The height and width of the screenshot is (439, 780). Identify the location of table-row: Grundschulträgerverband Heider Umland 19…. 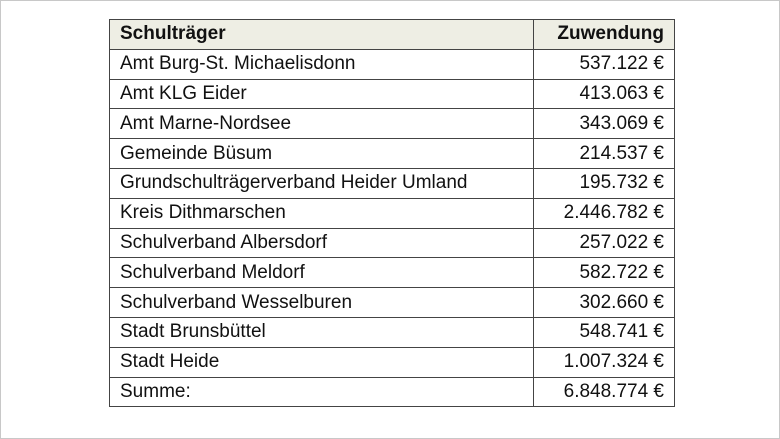
(392, 183).